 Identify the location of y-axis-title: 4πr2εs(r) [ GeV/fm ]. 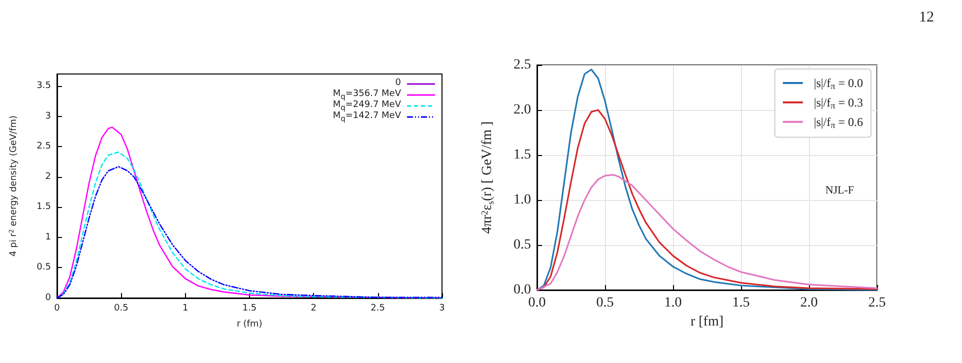
(488, 177).